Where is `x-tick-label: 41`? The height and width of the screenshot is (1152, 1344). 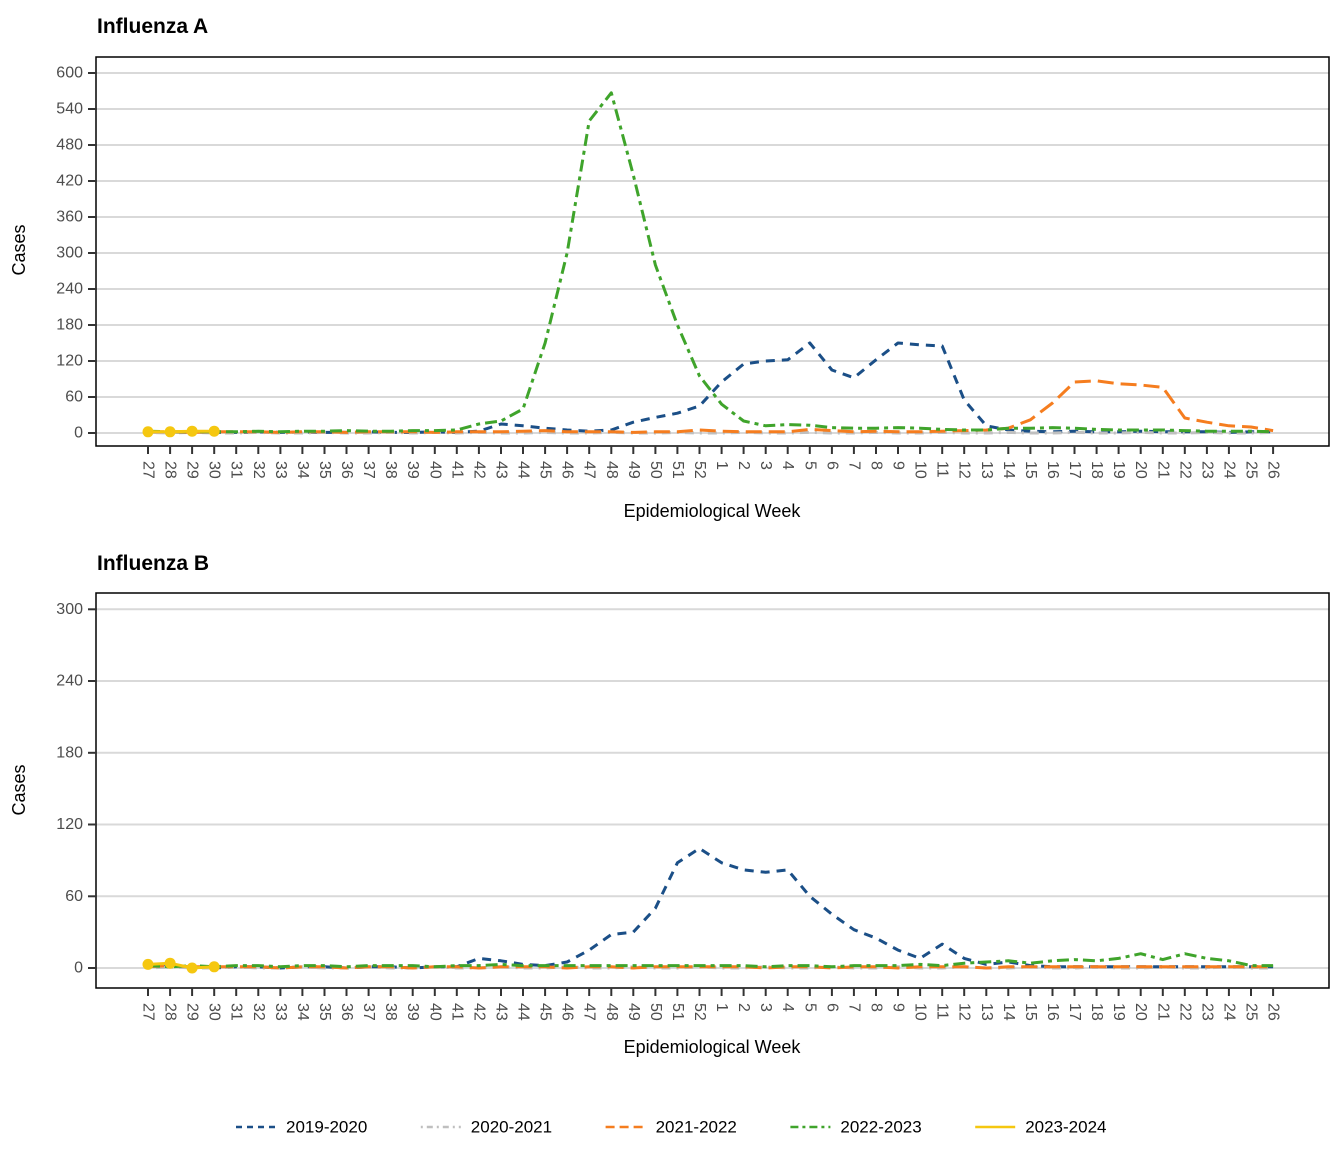
x-tick-label: 41 is located at coordinates (456, 470).